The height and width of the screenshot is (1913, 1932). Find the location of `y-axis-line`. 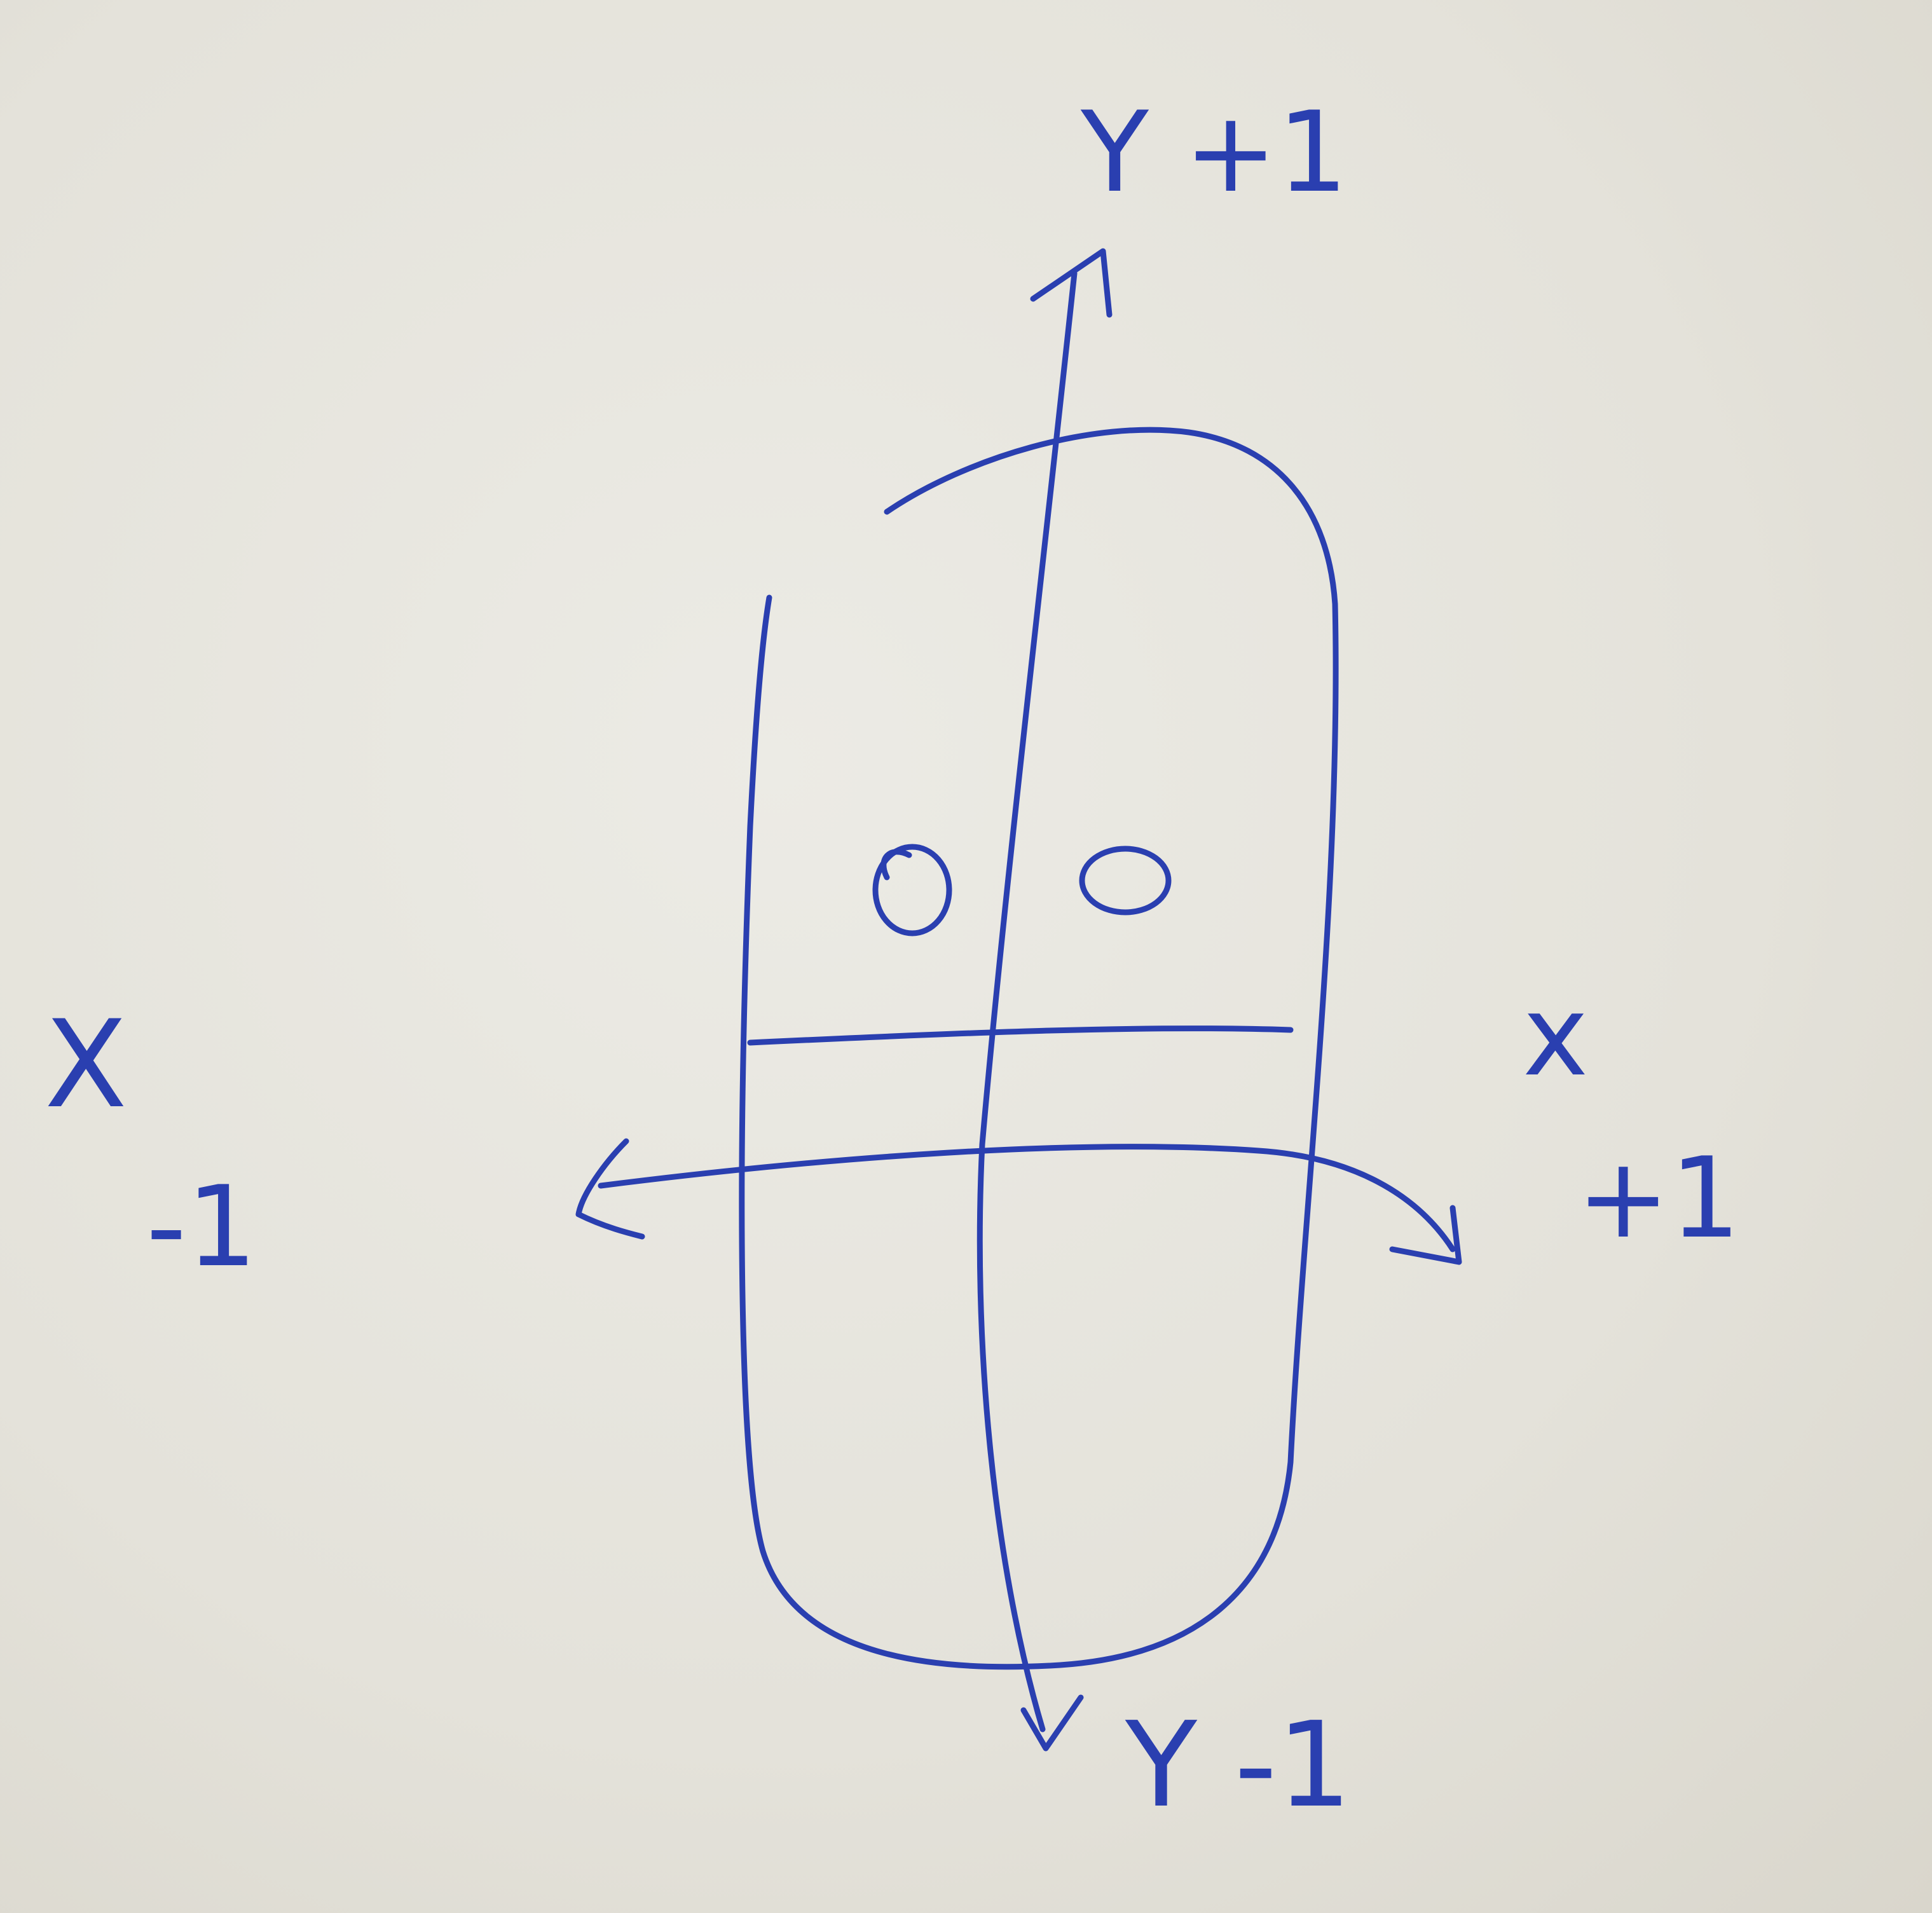

y-axis-line is located at coordinates (1027, 1001).